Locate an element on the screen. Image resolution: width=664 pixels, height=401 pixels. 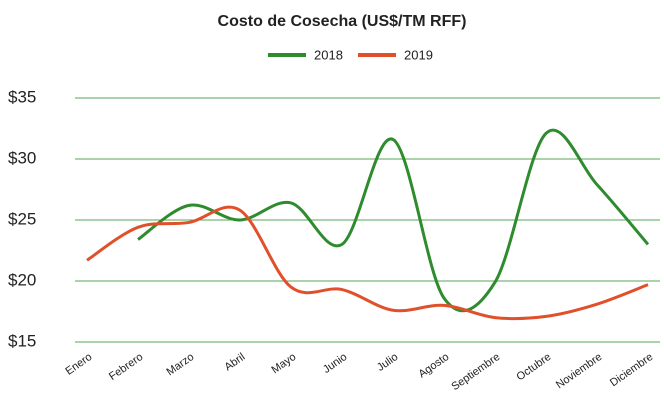
x-tick-label: Marzo is located at coordinates (180, 364).